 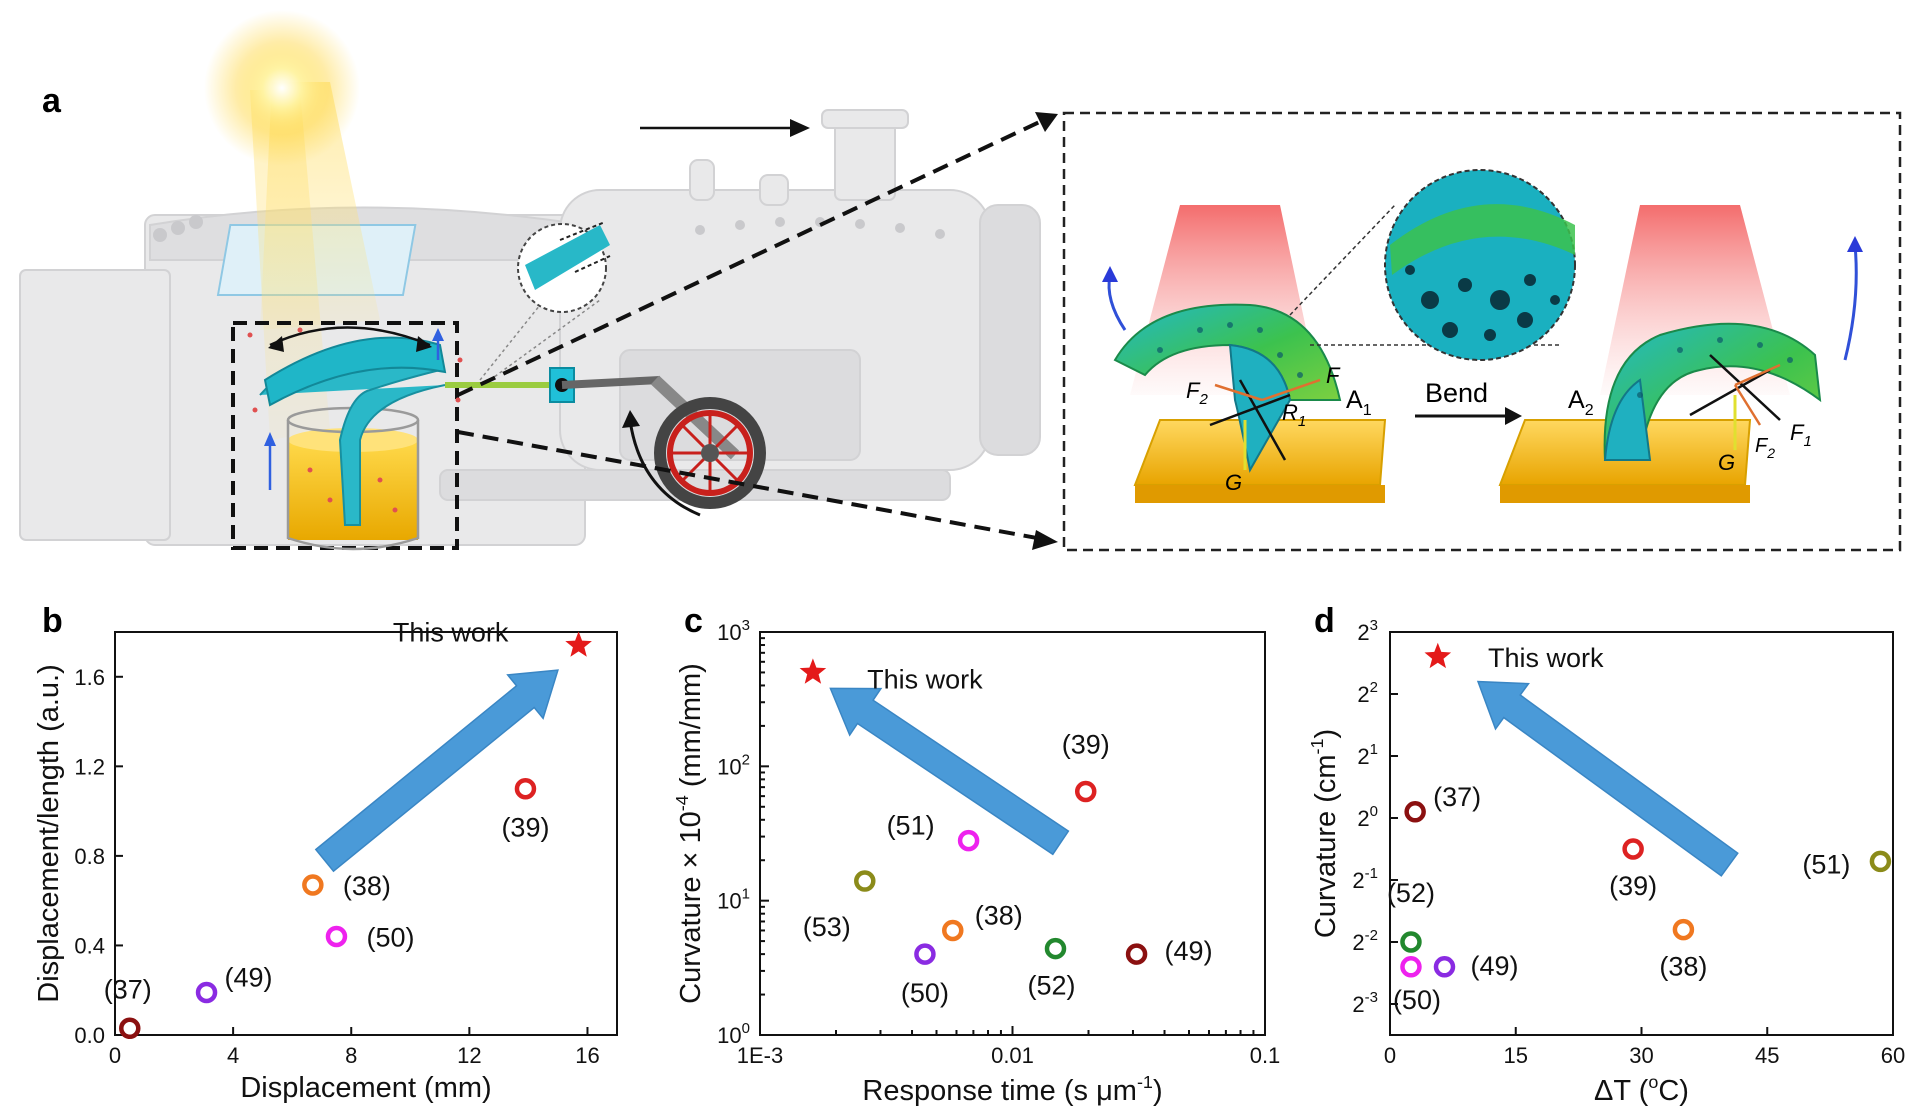 What do you see at coordinates (1354, 400) in the screenshot?
I see `label-A1: A` at bounding box center [1354, 400].